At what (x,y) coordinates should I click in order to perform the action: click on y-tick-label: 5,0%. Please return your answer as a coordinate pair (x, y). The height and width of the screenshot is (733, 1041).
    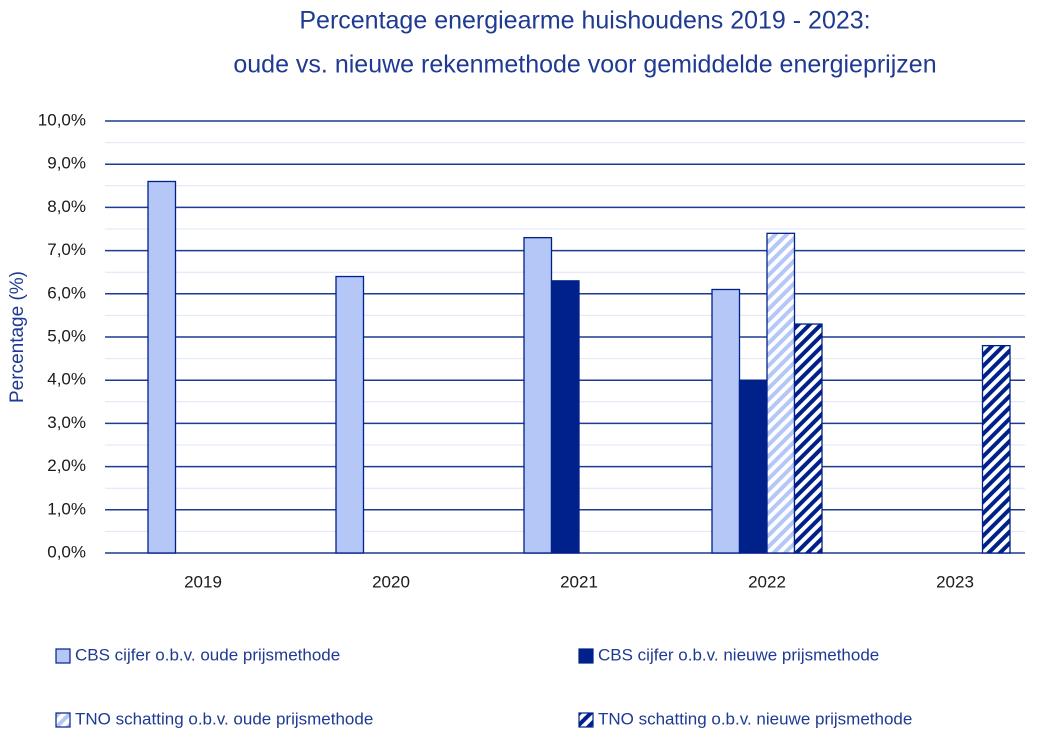
    Looking at the image, I should click on (66, 335).